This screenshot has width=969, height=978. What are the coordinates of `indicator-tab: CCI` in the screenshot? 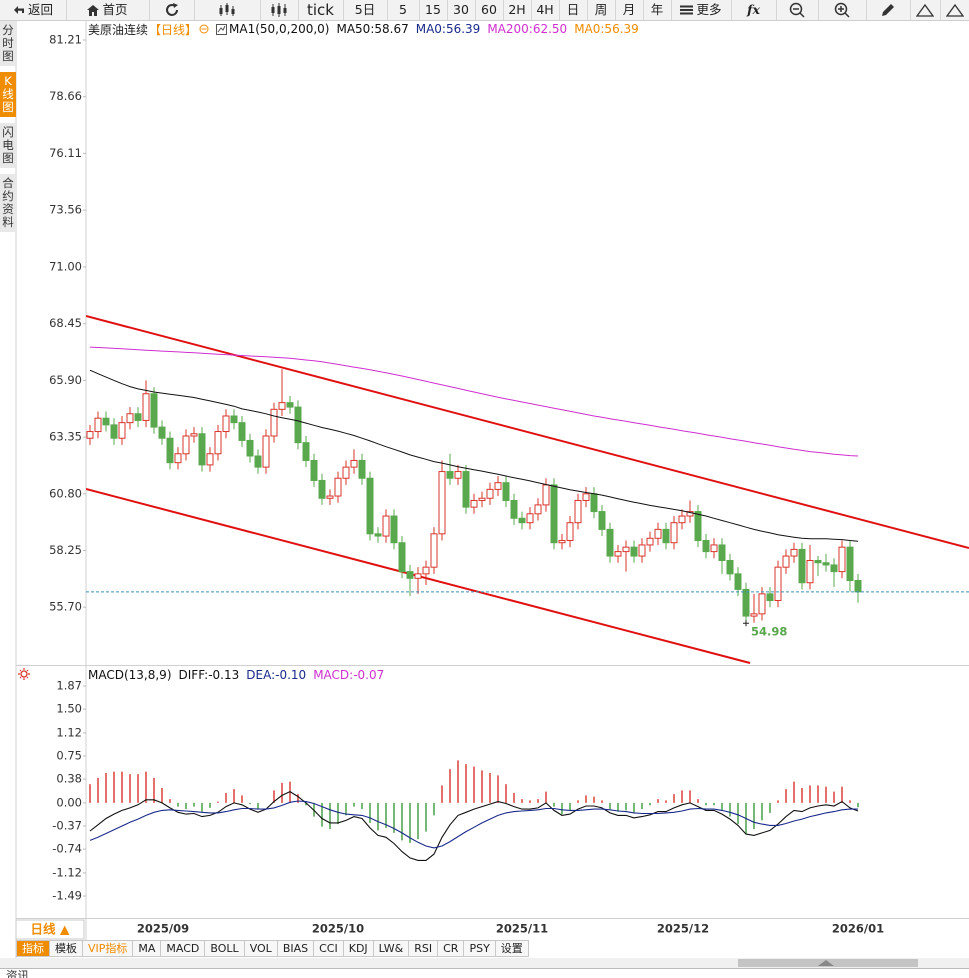 It's located at (329, 948).